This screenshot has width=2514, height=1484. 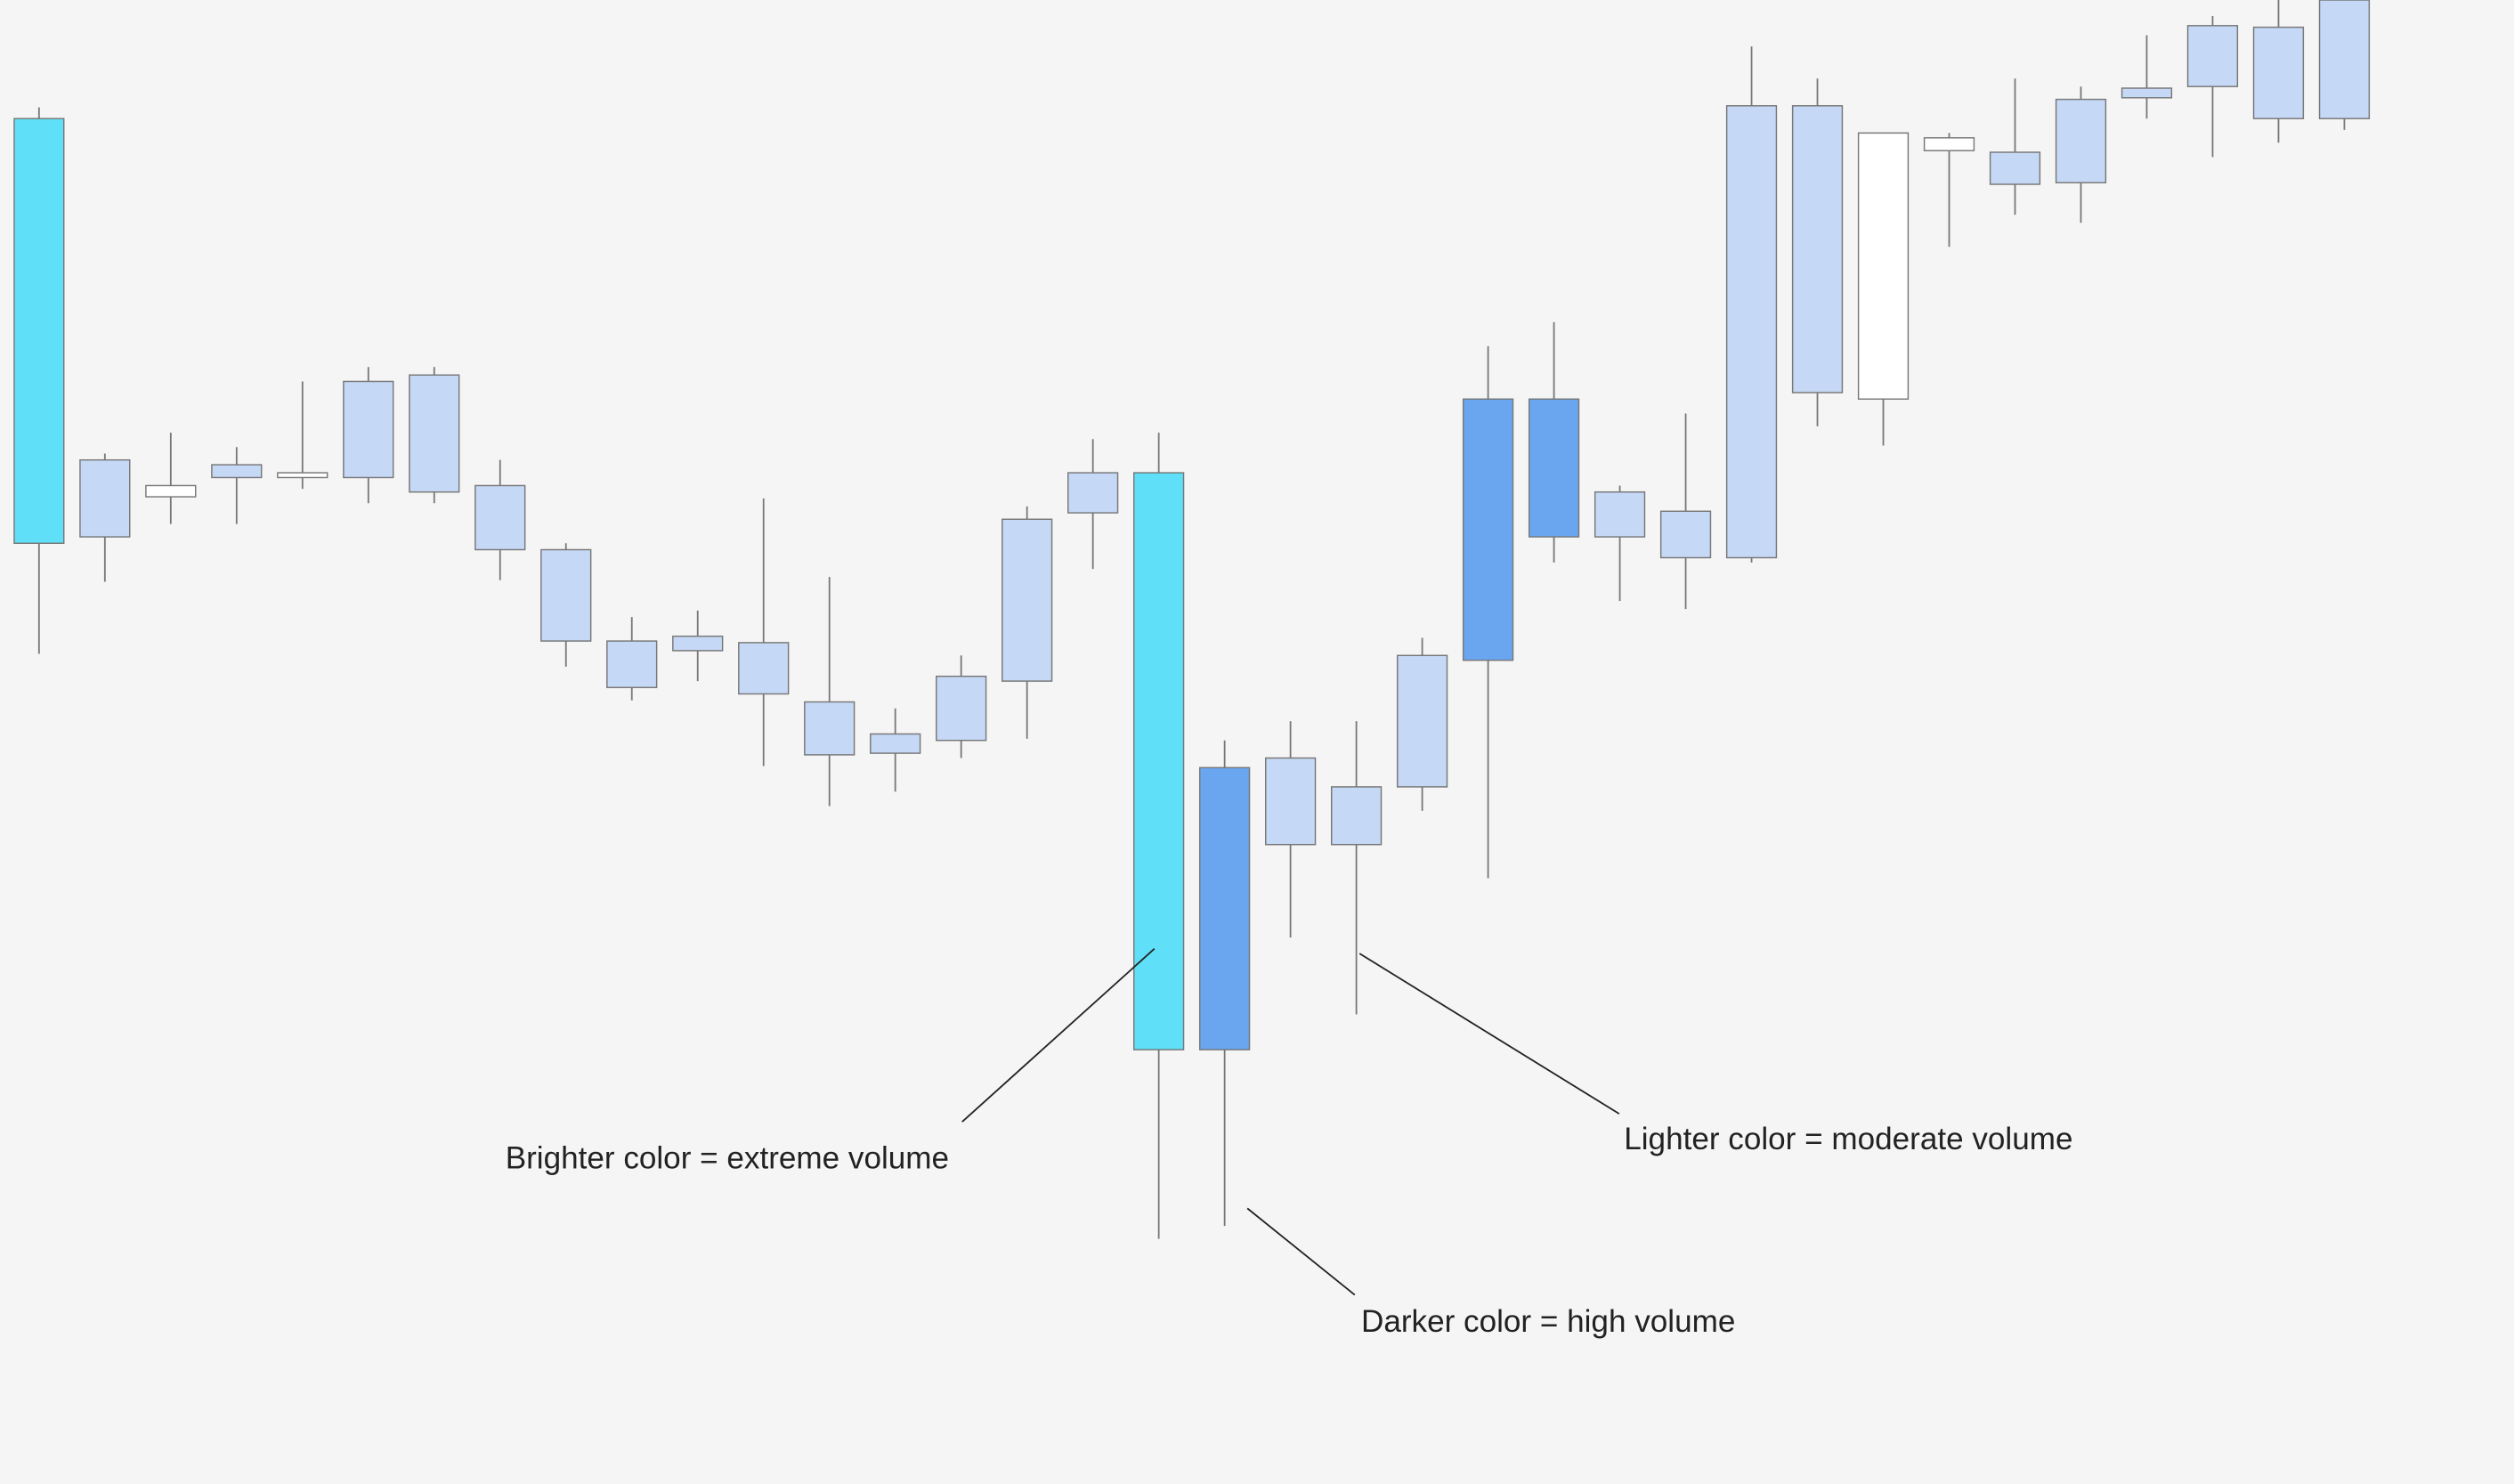 What do you see at coordinates (1548, 1321) in the screenshot?
I see `annotation: Darker color = high volume` at bounding box center [1548, 1321].